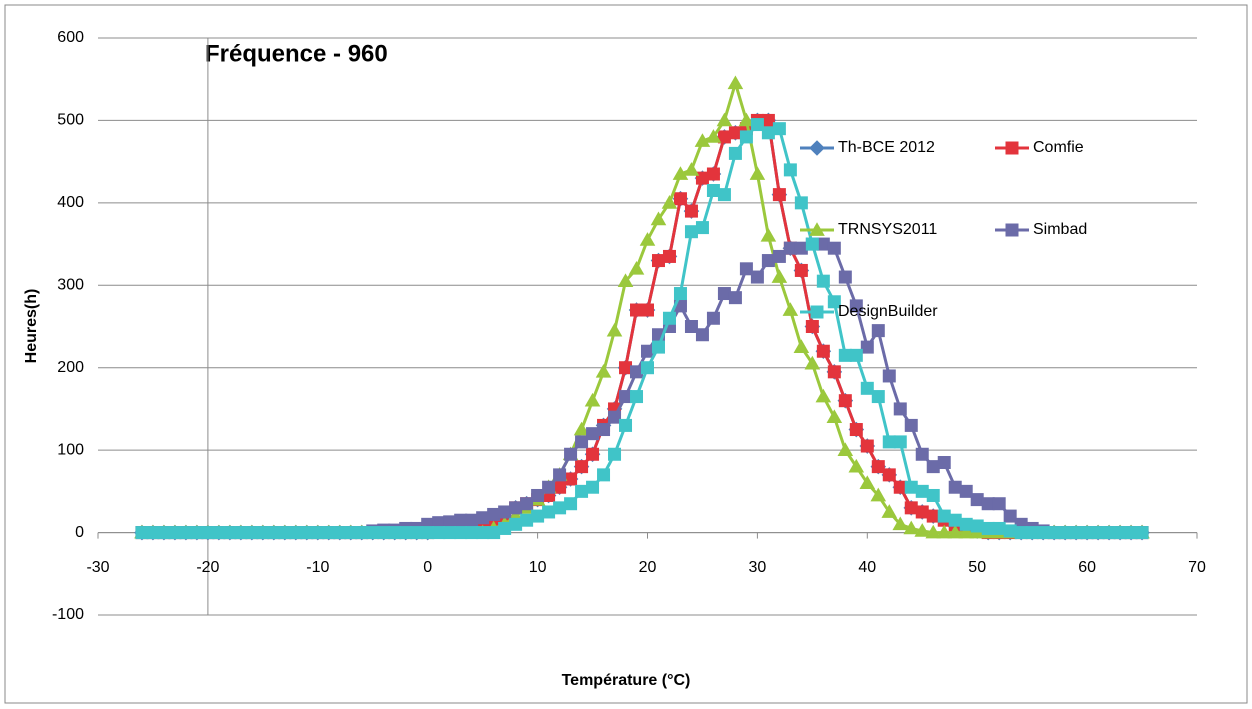 This screenshot has height=709, width=1252. Describe the element at coordinates (886, 147) in the screenshot. I see `legend-label: Th-BCE 2012` at that location.